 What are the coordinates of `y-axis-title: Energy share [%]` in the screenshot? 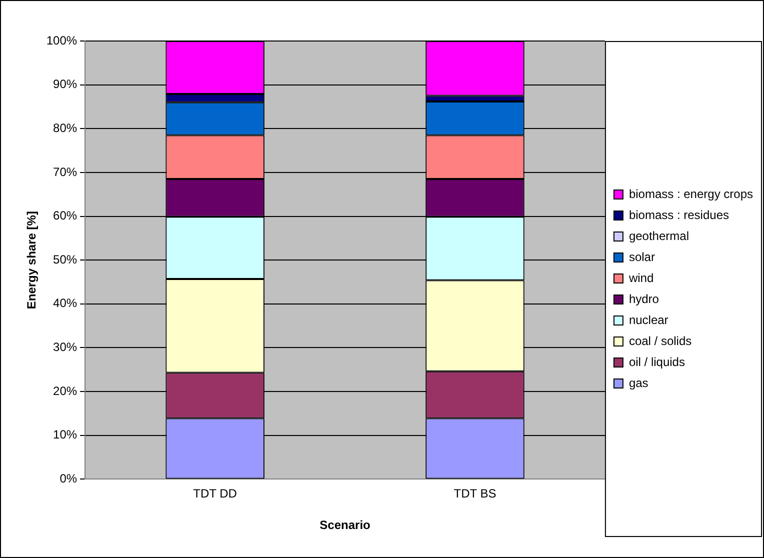 It's located at (31, 260).